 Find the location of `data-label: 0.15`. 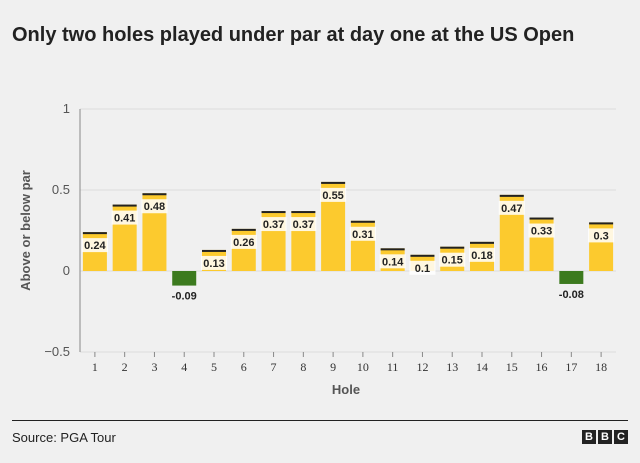

data-label: 0.15 is located at coordinates (452, 261).